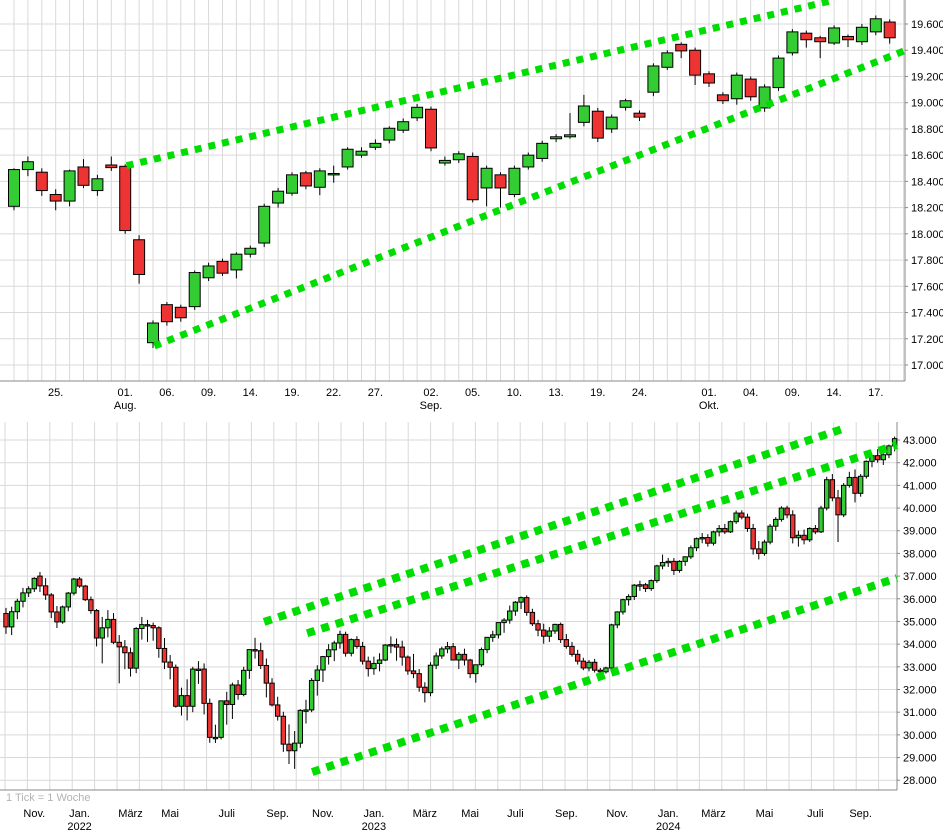 This screenshot has height=838, width=943. I want to click on svg-text: 18.800, so click(927, 130).